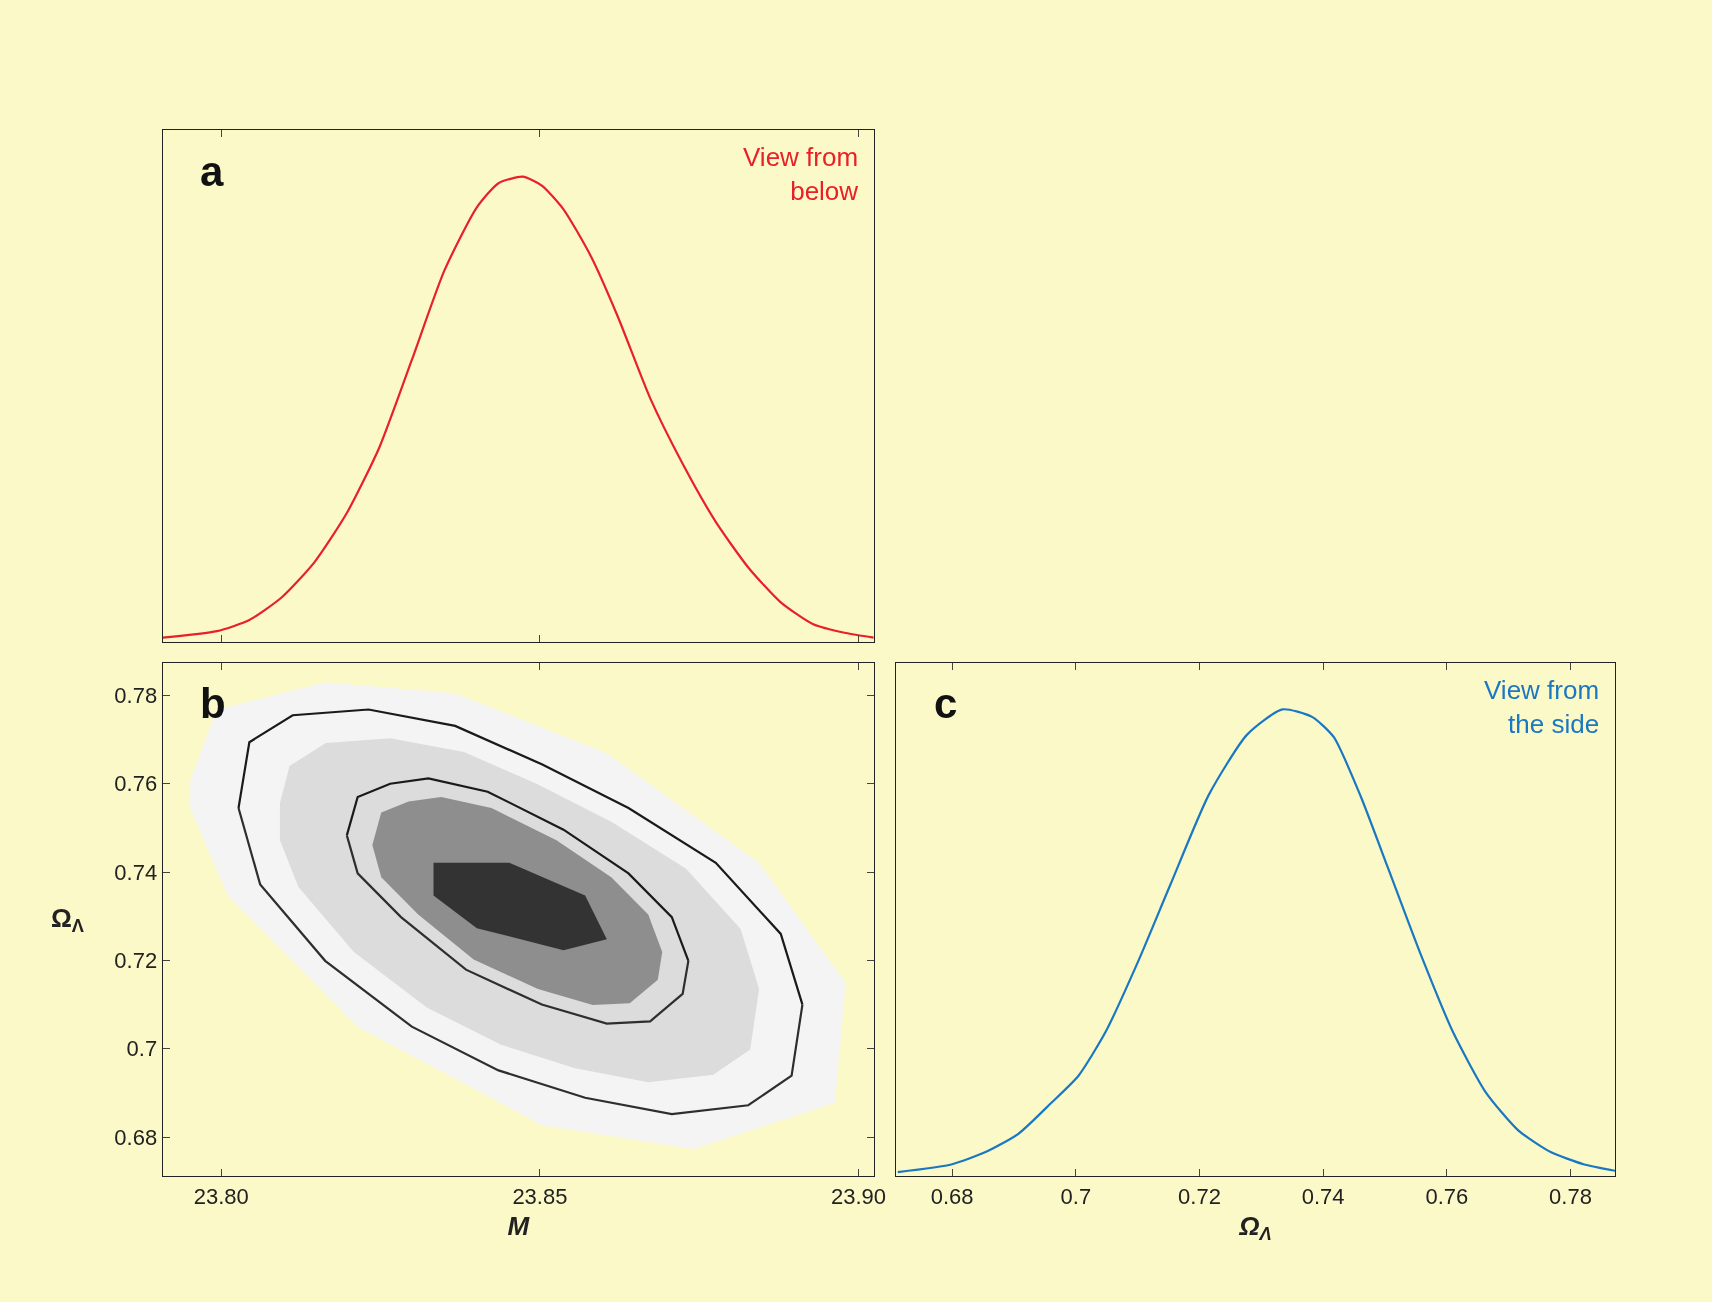  Describe the element at coordinates (136, 696) in the screenshot. I see `y-tick-label: 0.78` at that location.